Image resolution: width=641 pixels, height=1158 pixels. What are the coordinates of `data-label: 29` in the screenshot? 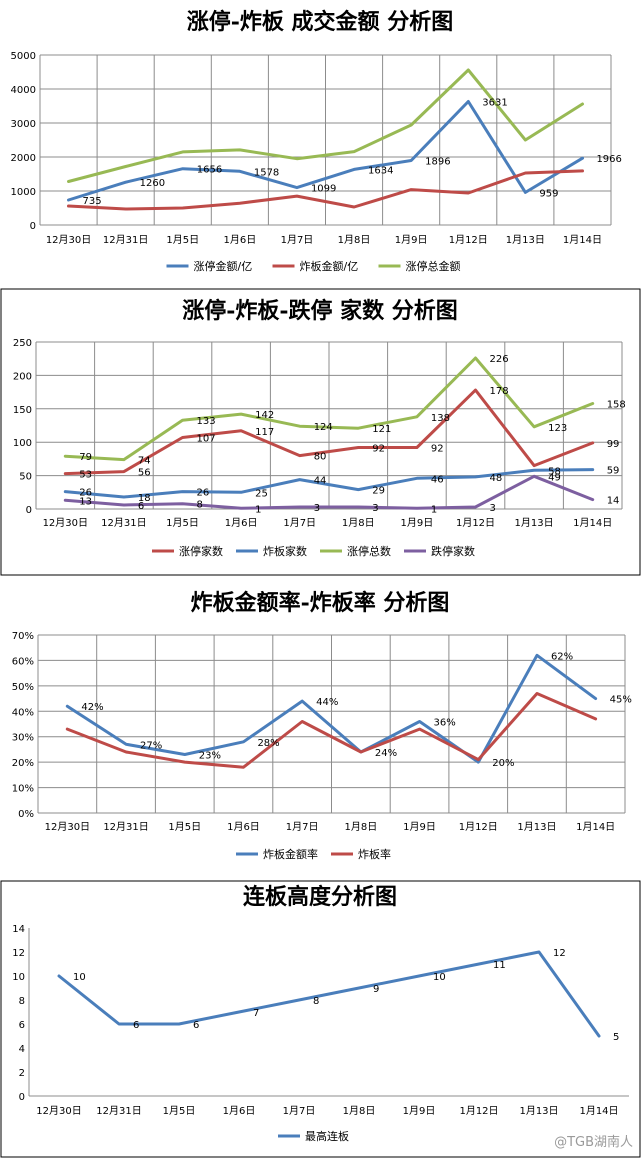 It's located at (378, 491).